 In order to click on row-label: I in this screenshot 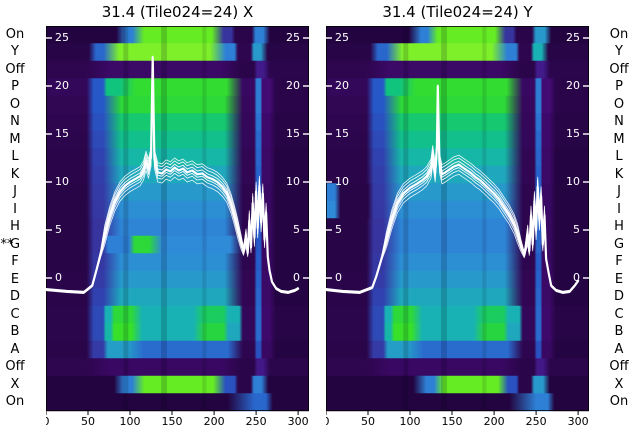, I will do `click(15, 209)`.